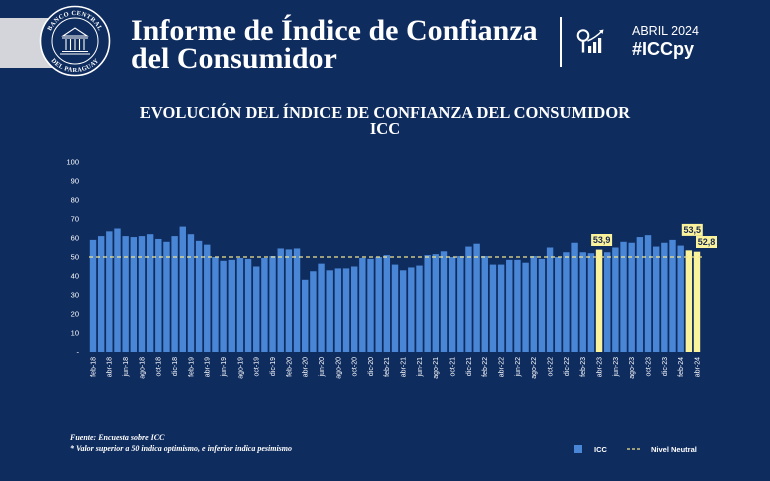  Describe the element at coordinates (257, 367) in the screenshot. I see `x-tick-label: oct-19` at that location.